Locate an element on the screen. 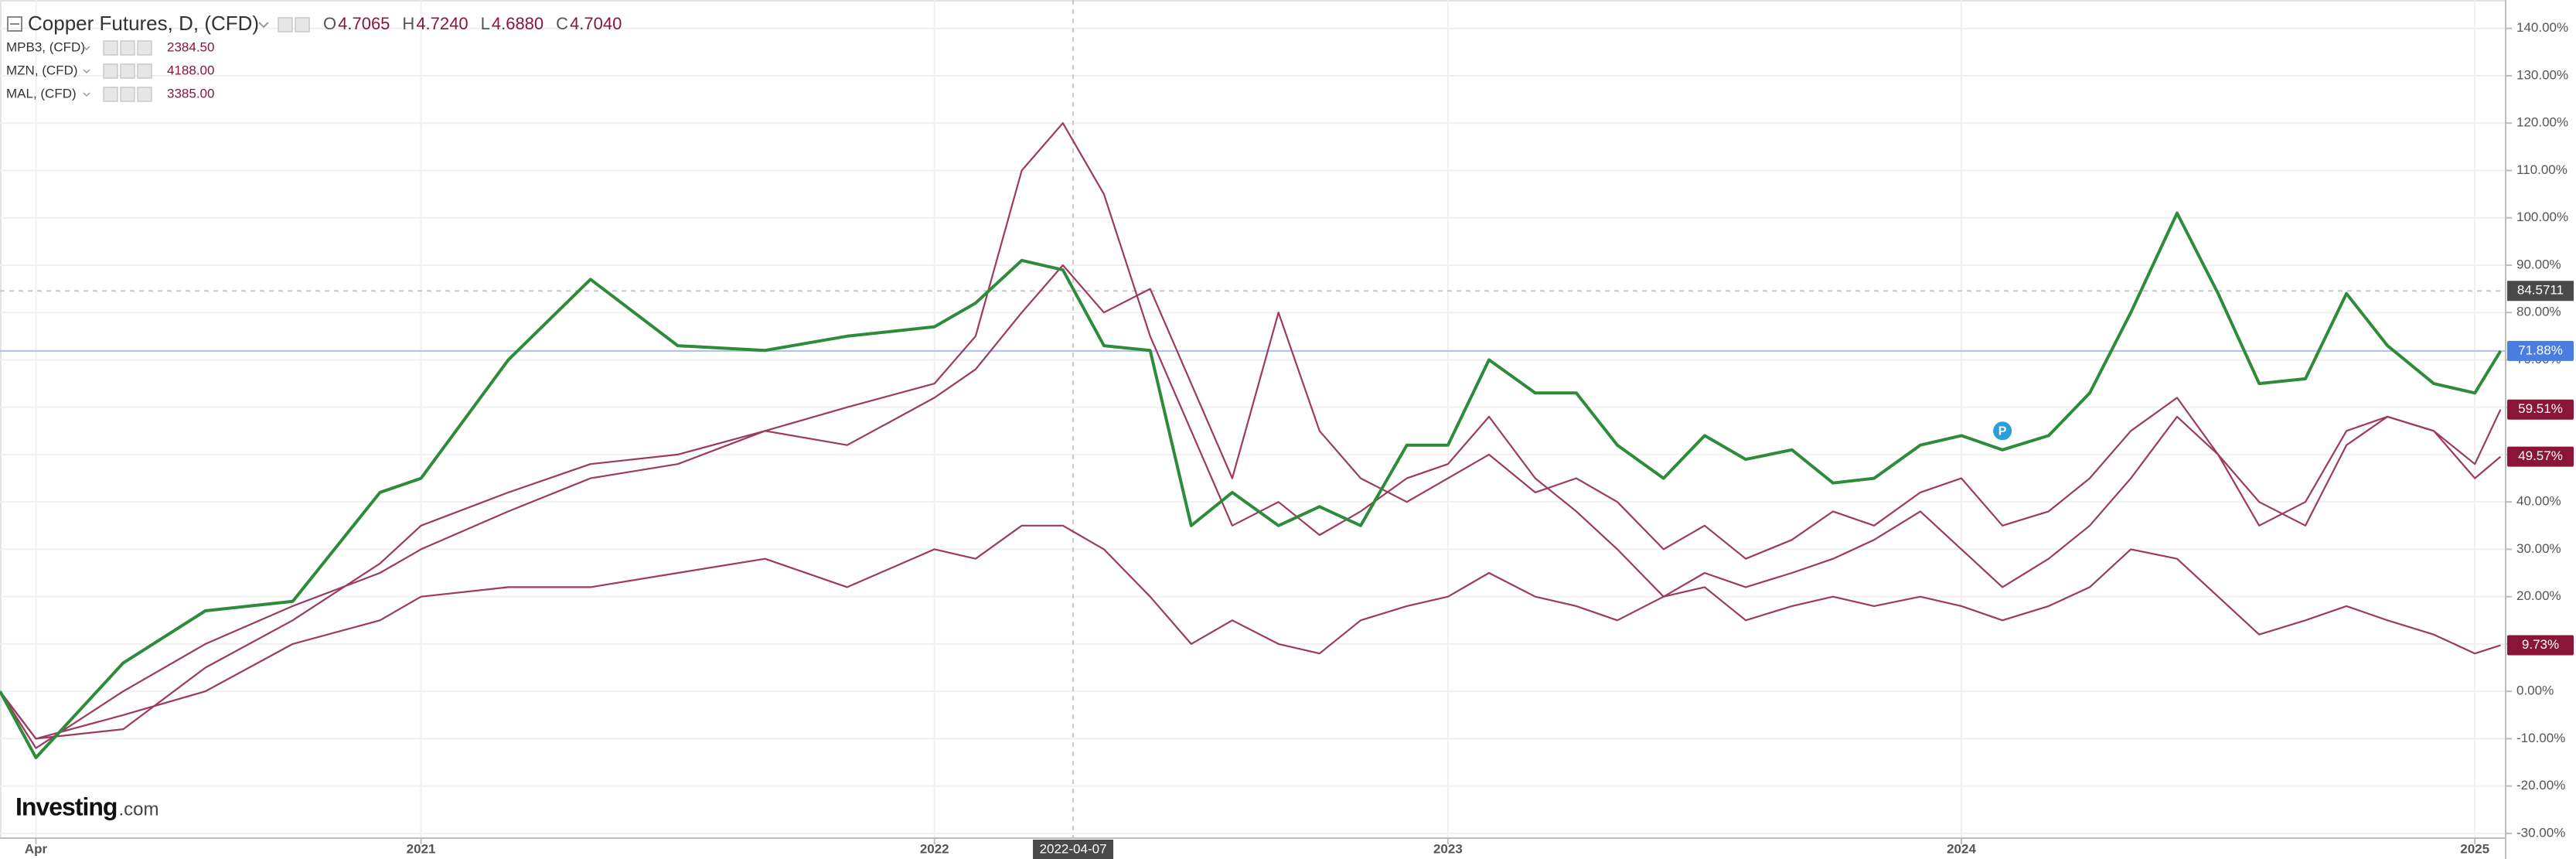  compare-price: 4188.00 is located at coordinates (190, 70).